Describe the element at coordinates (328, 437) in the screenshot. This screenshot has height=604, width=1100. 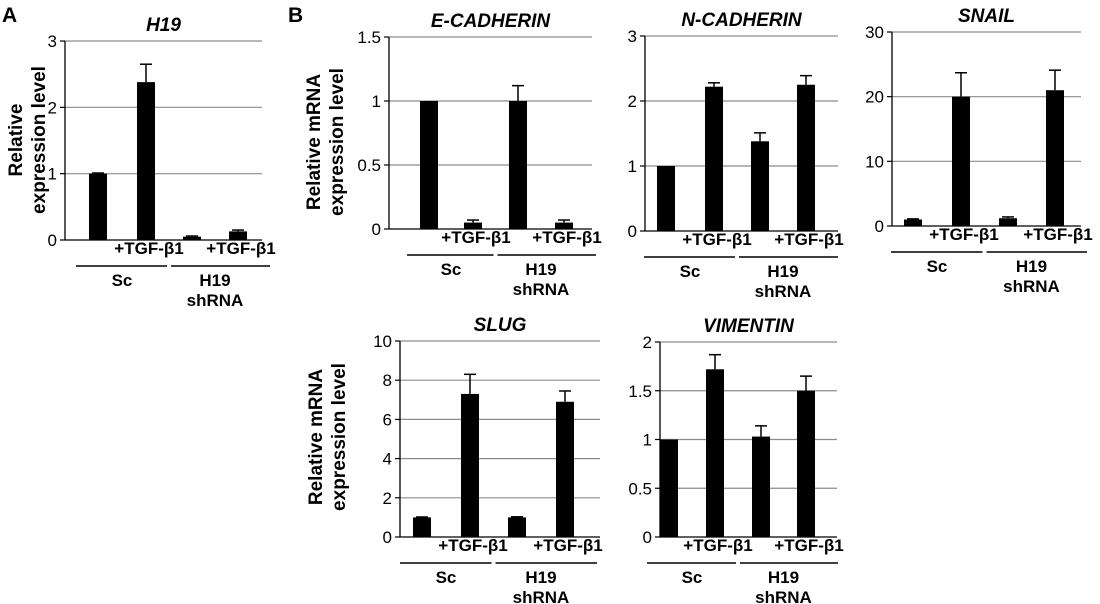
I see `y-axis-label-bottom-row: Relative mRNA expression level` at that location.